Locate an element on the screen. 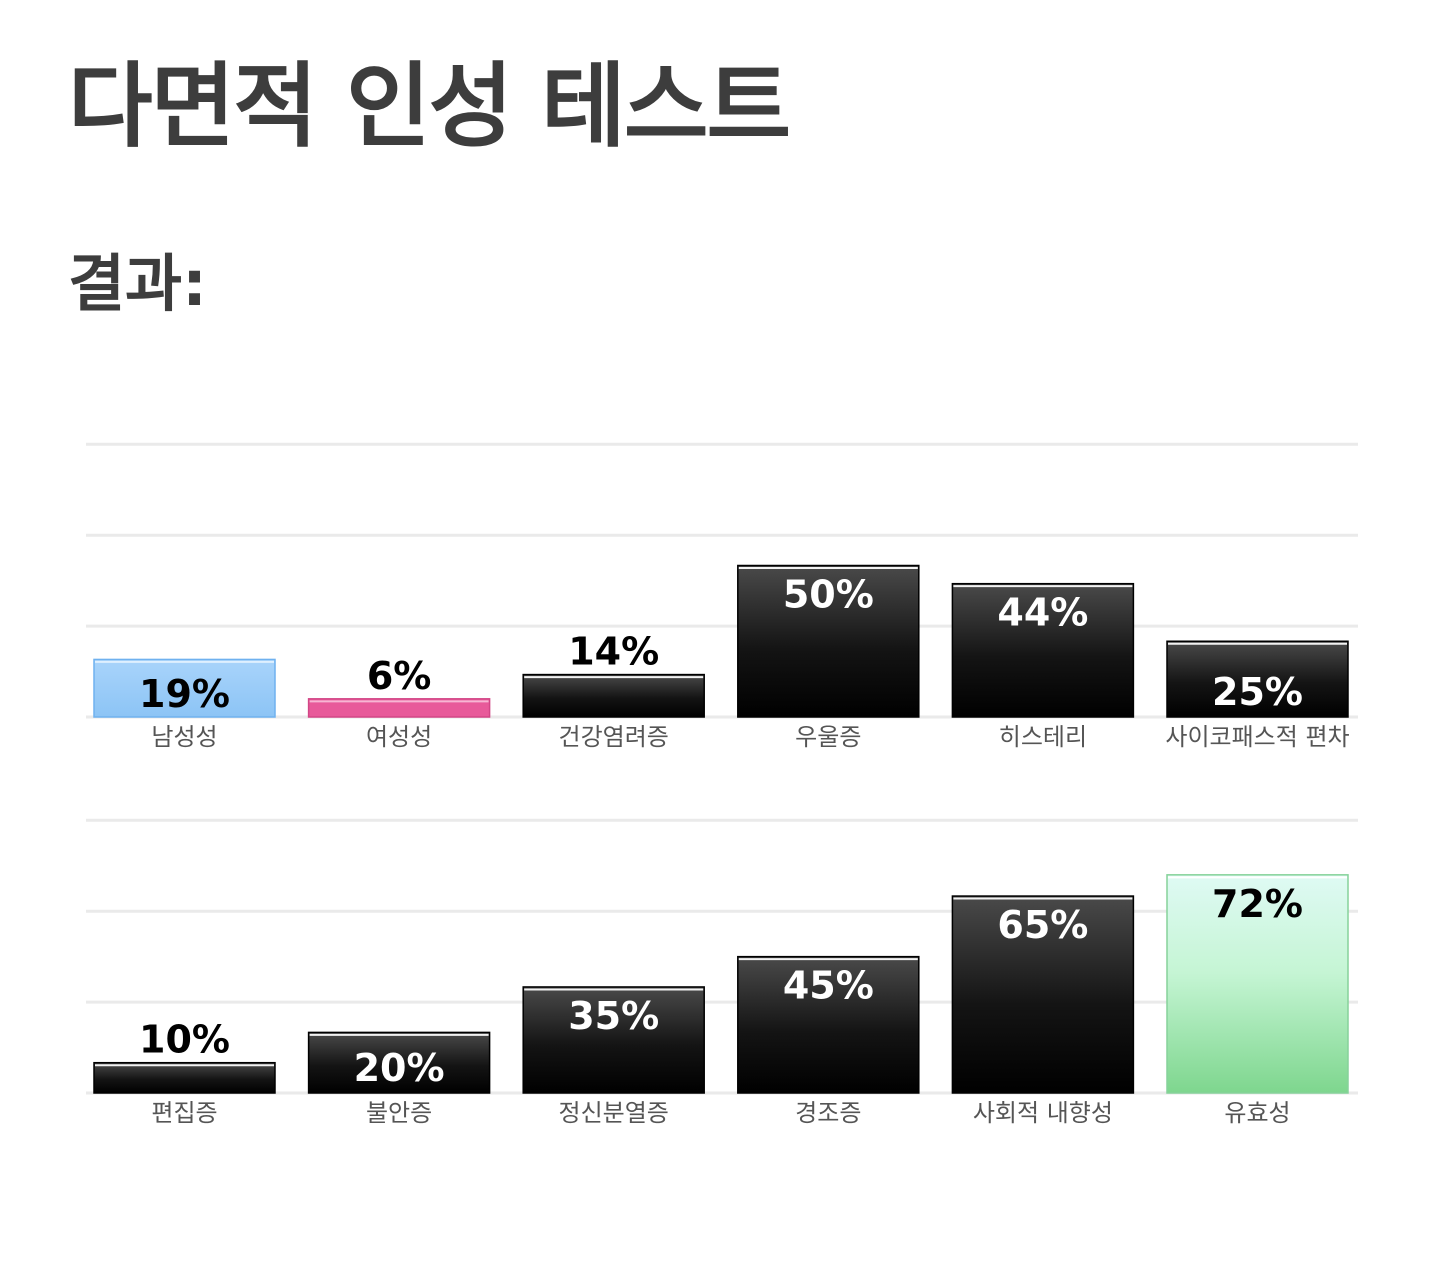 This screenshot has width=1440, height=1262. bar-value-label: 72% is located at coordinates (1257, 904).